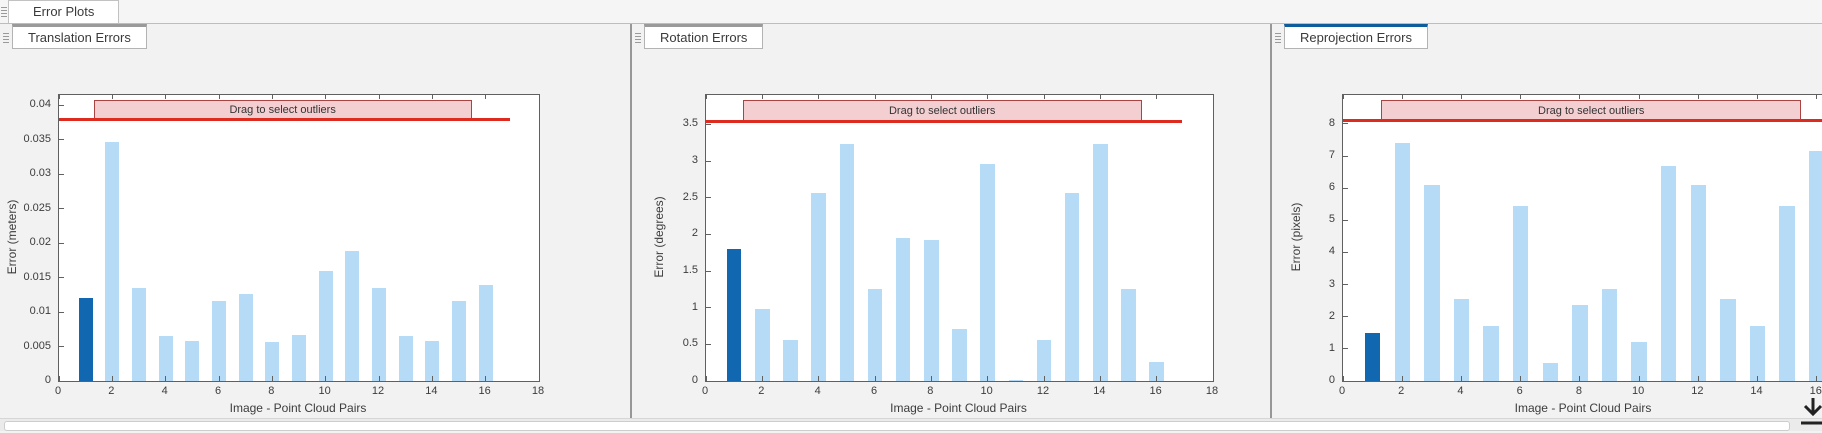 This screenshot has height=433, width=1822. I want to click on y-tick-label: 0, so click(694, 380).